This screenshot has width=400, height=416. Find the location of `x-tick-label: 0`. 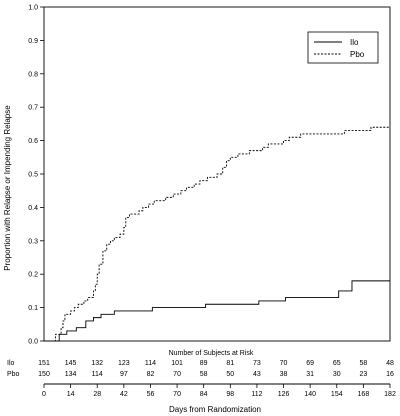

x-tick-label: 0 is located at coordinates (44, 394).